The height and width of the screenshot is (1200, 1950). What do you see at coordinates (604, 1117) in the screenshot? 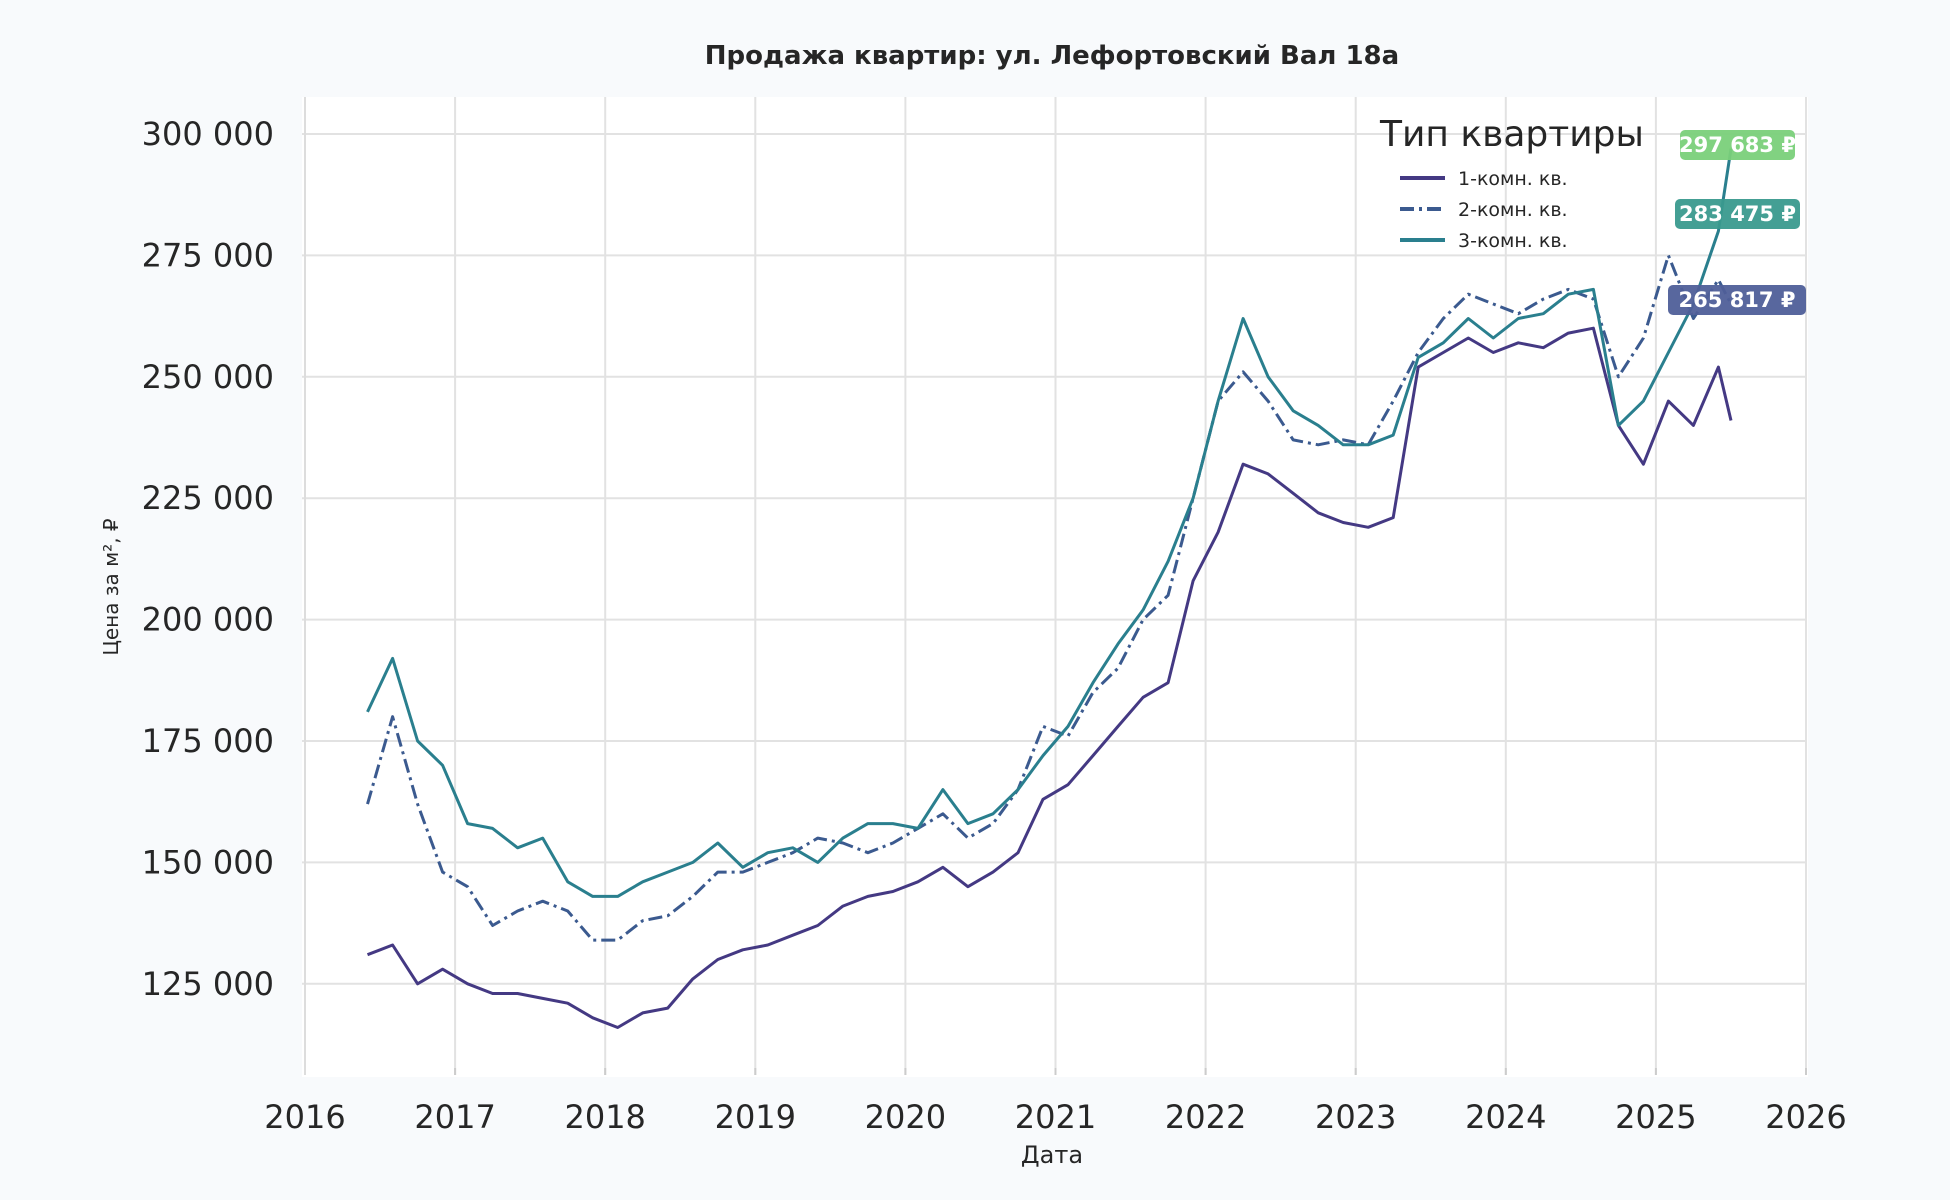
I see `x-tick-label: 2018` at bounding box center [604, 1117].